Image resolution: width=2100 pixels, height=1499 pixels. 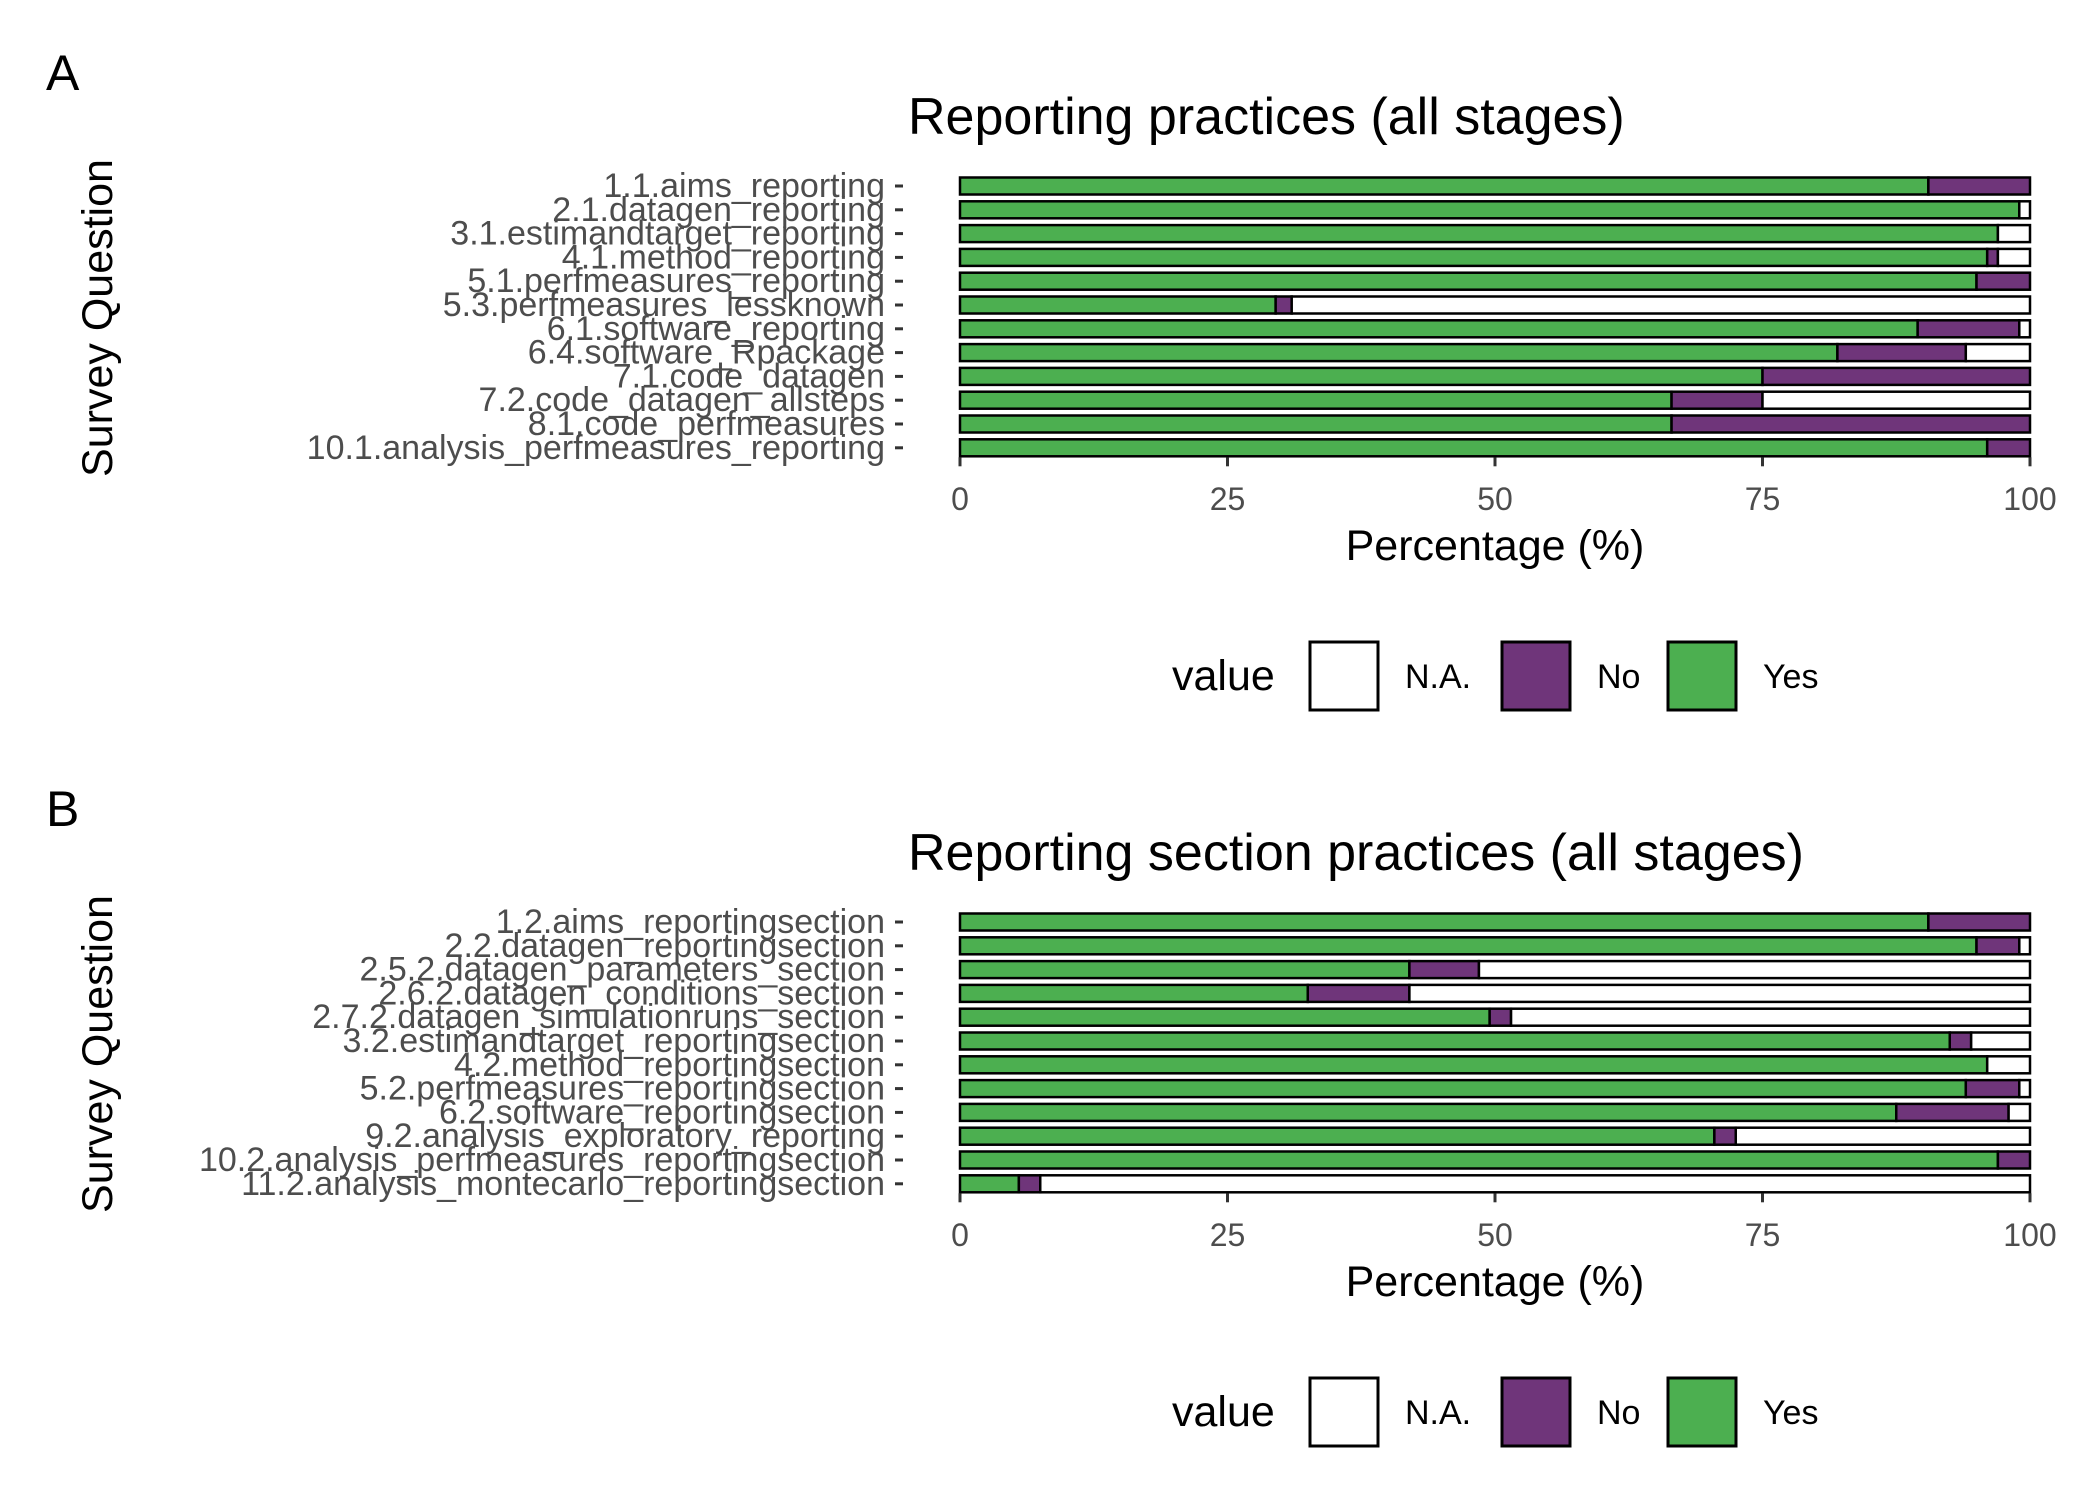 What do you see at coordinates (662, 1112) in the screenshot?
I see `y-tick-label: 6.2.software_reportingsection` at bounding box center [662, 1112].